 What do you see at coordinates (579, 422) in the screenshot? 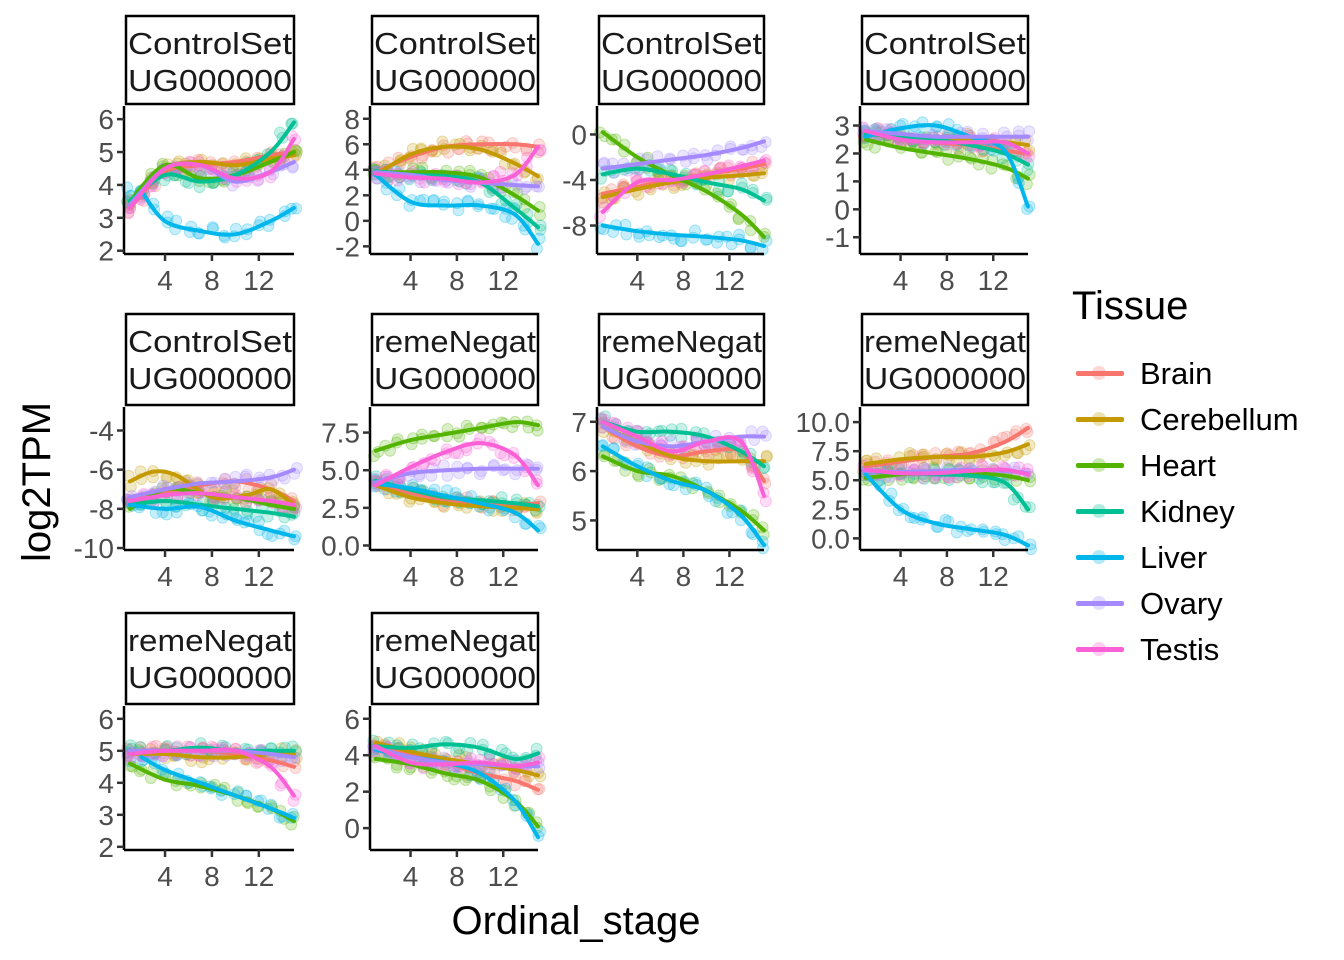
I see `y-tick-label: 7` at bounding box center [579, 422].